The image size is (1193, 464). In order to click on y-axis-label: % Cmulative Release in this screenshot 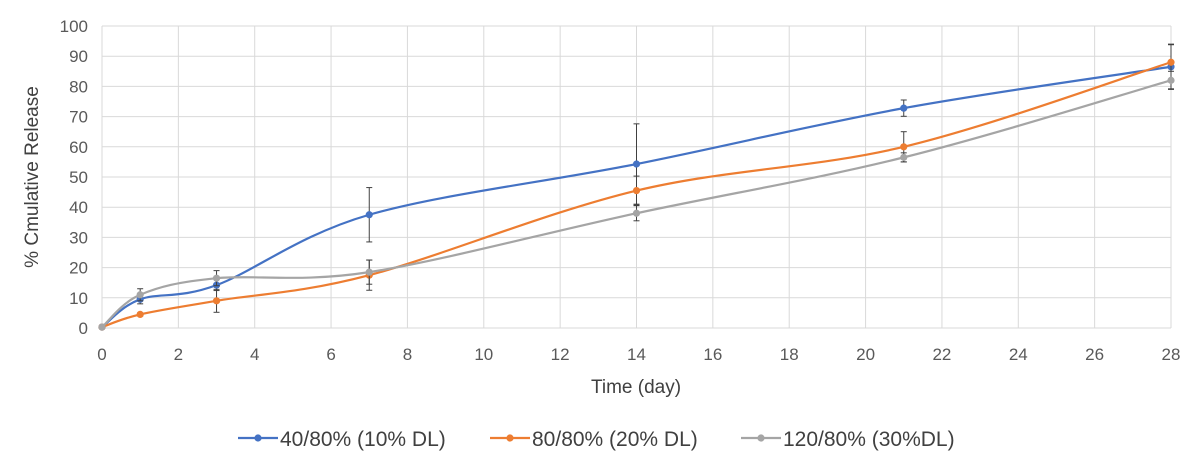, I will do `click(32, 177)`.